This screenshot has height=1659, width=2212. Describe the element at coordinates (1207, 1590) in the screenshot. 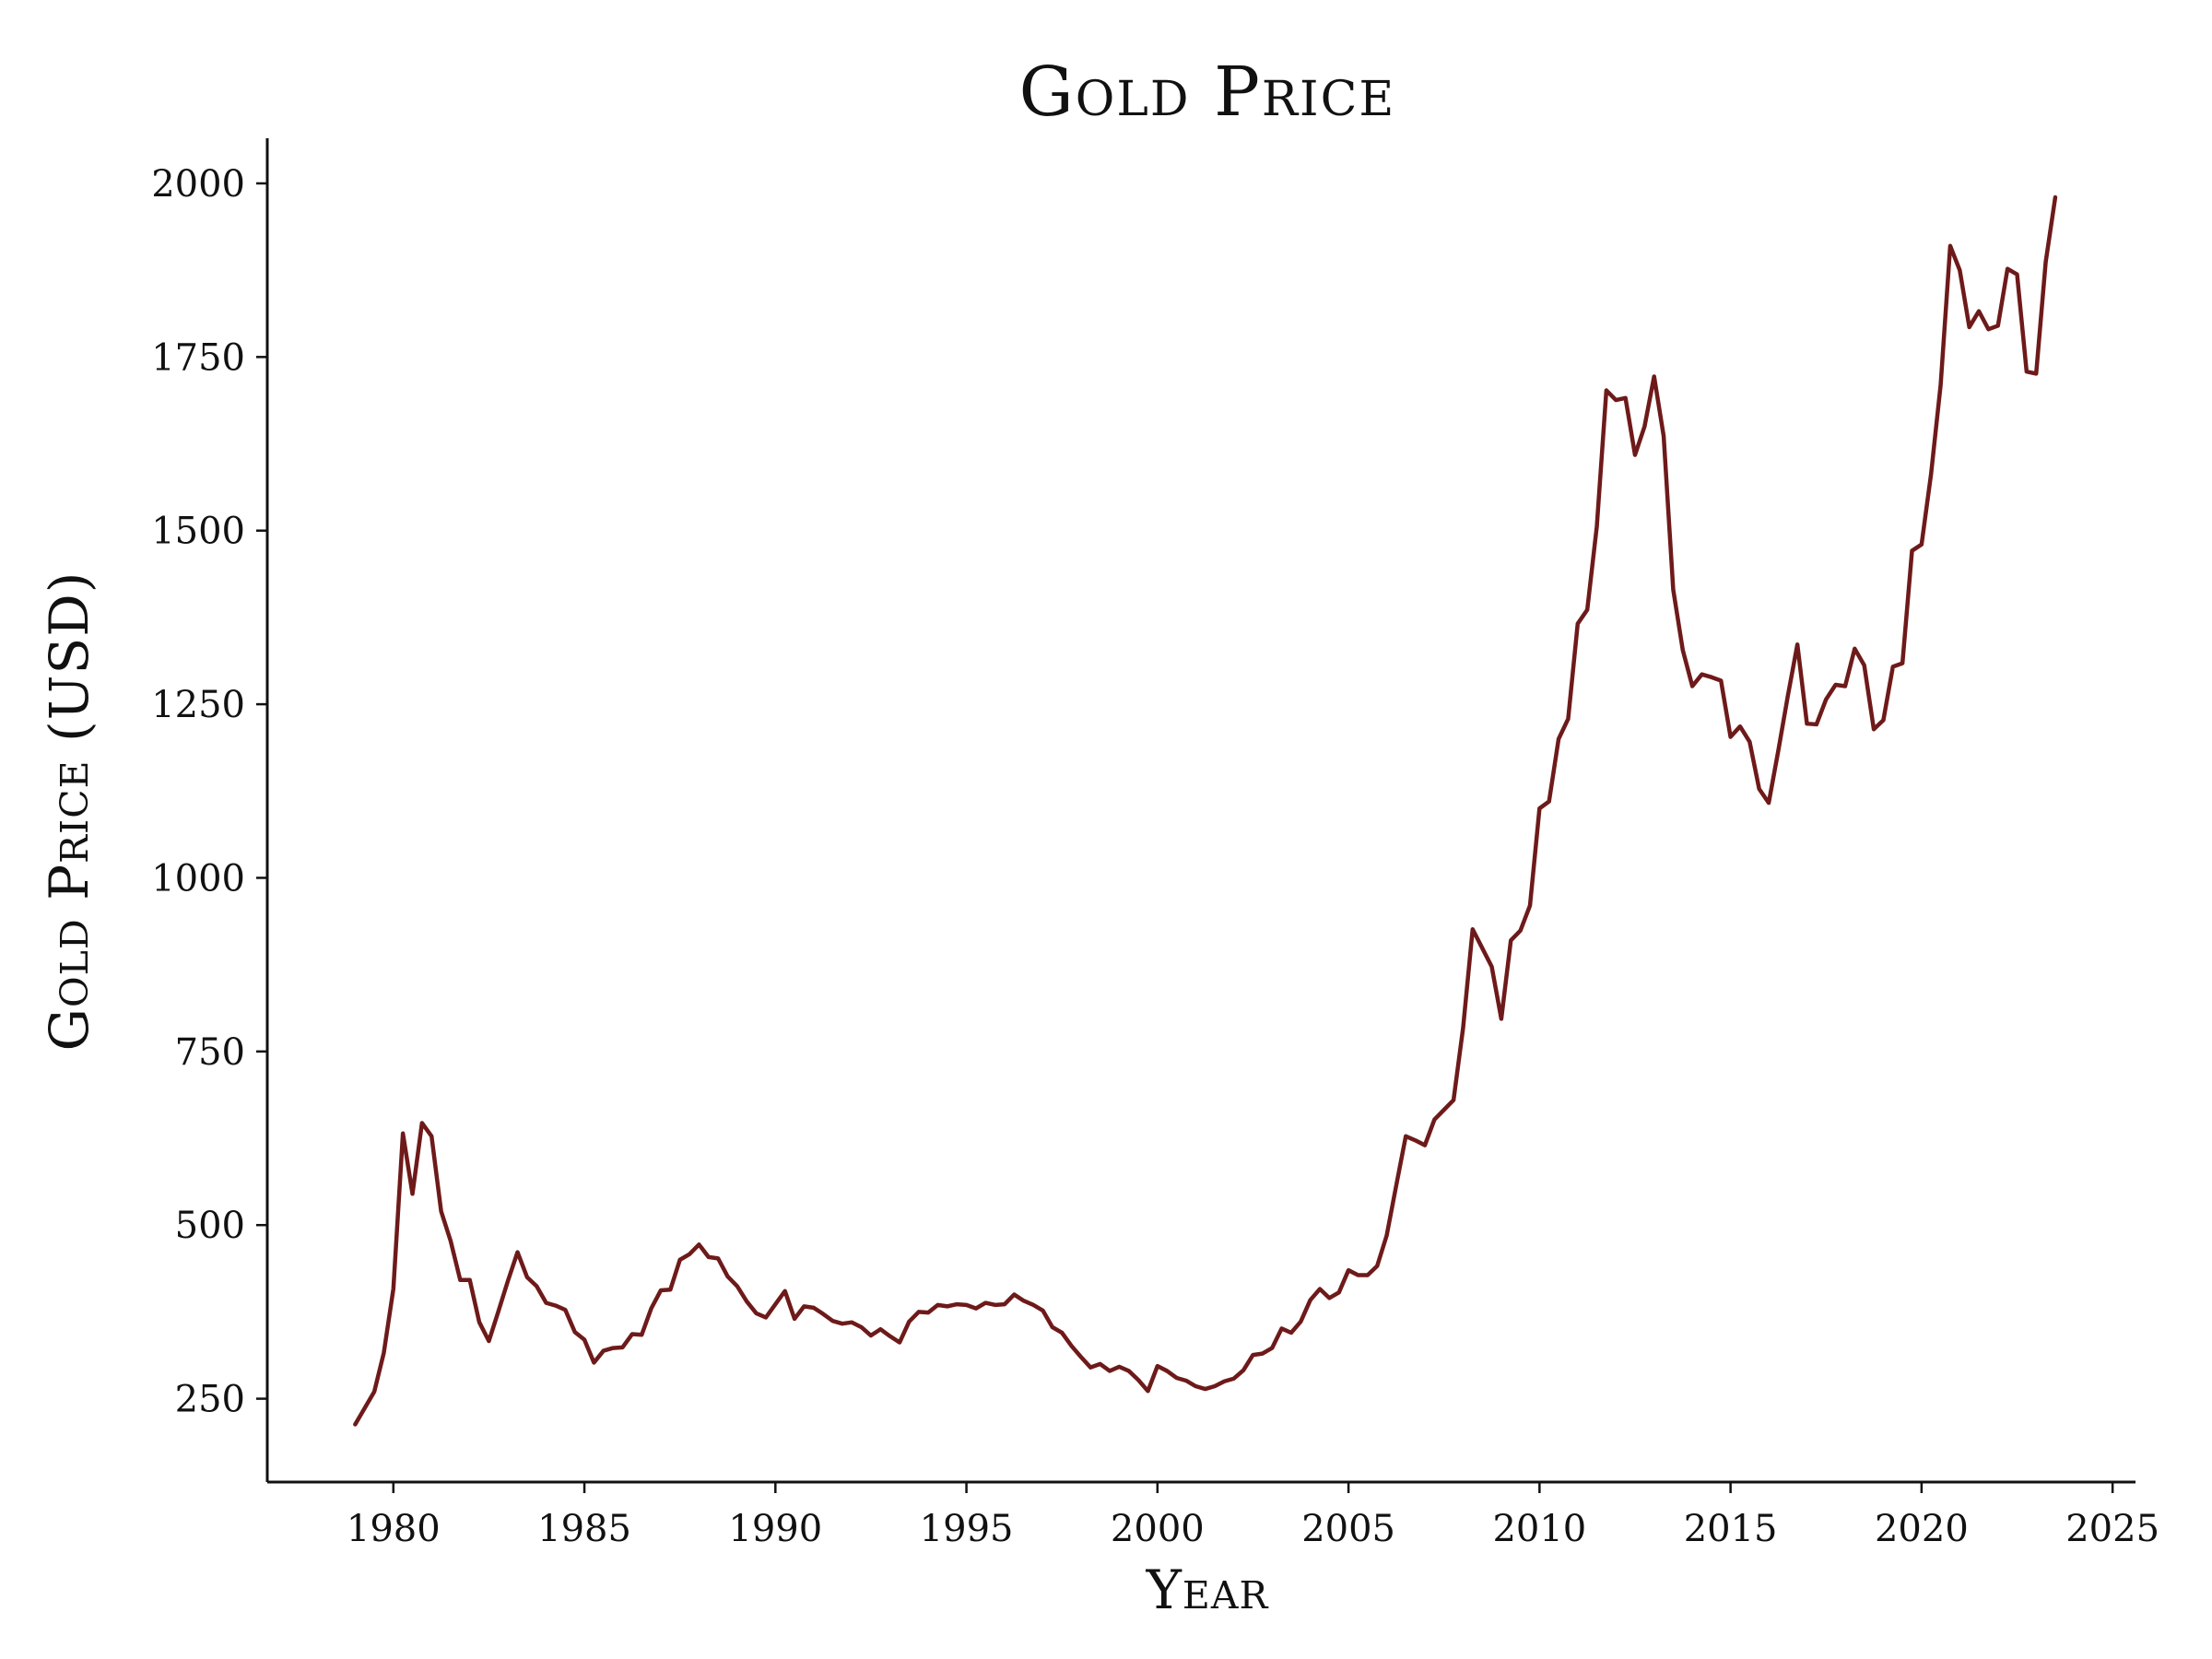

I see `x-axis-label: Year` at that location.